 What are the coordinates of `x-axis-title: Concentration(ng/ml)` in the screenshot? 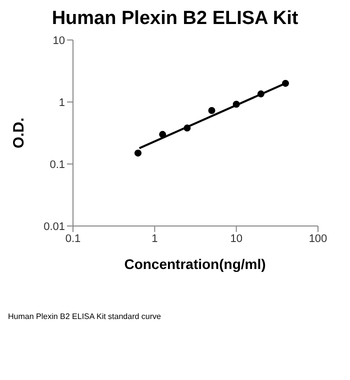 It's located at (195, 264).